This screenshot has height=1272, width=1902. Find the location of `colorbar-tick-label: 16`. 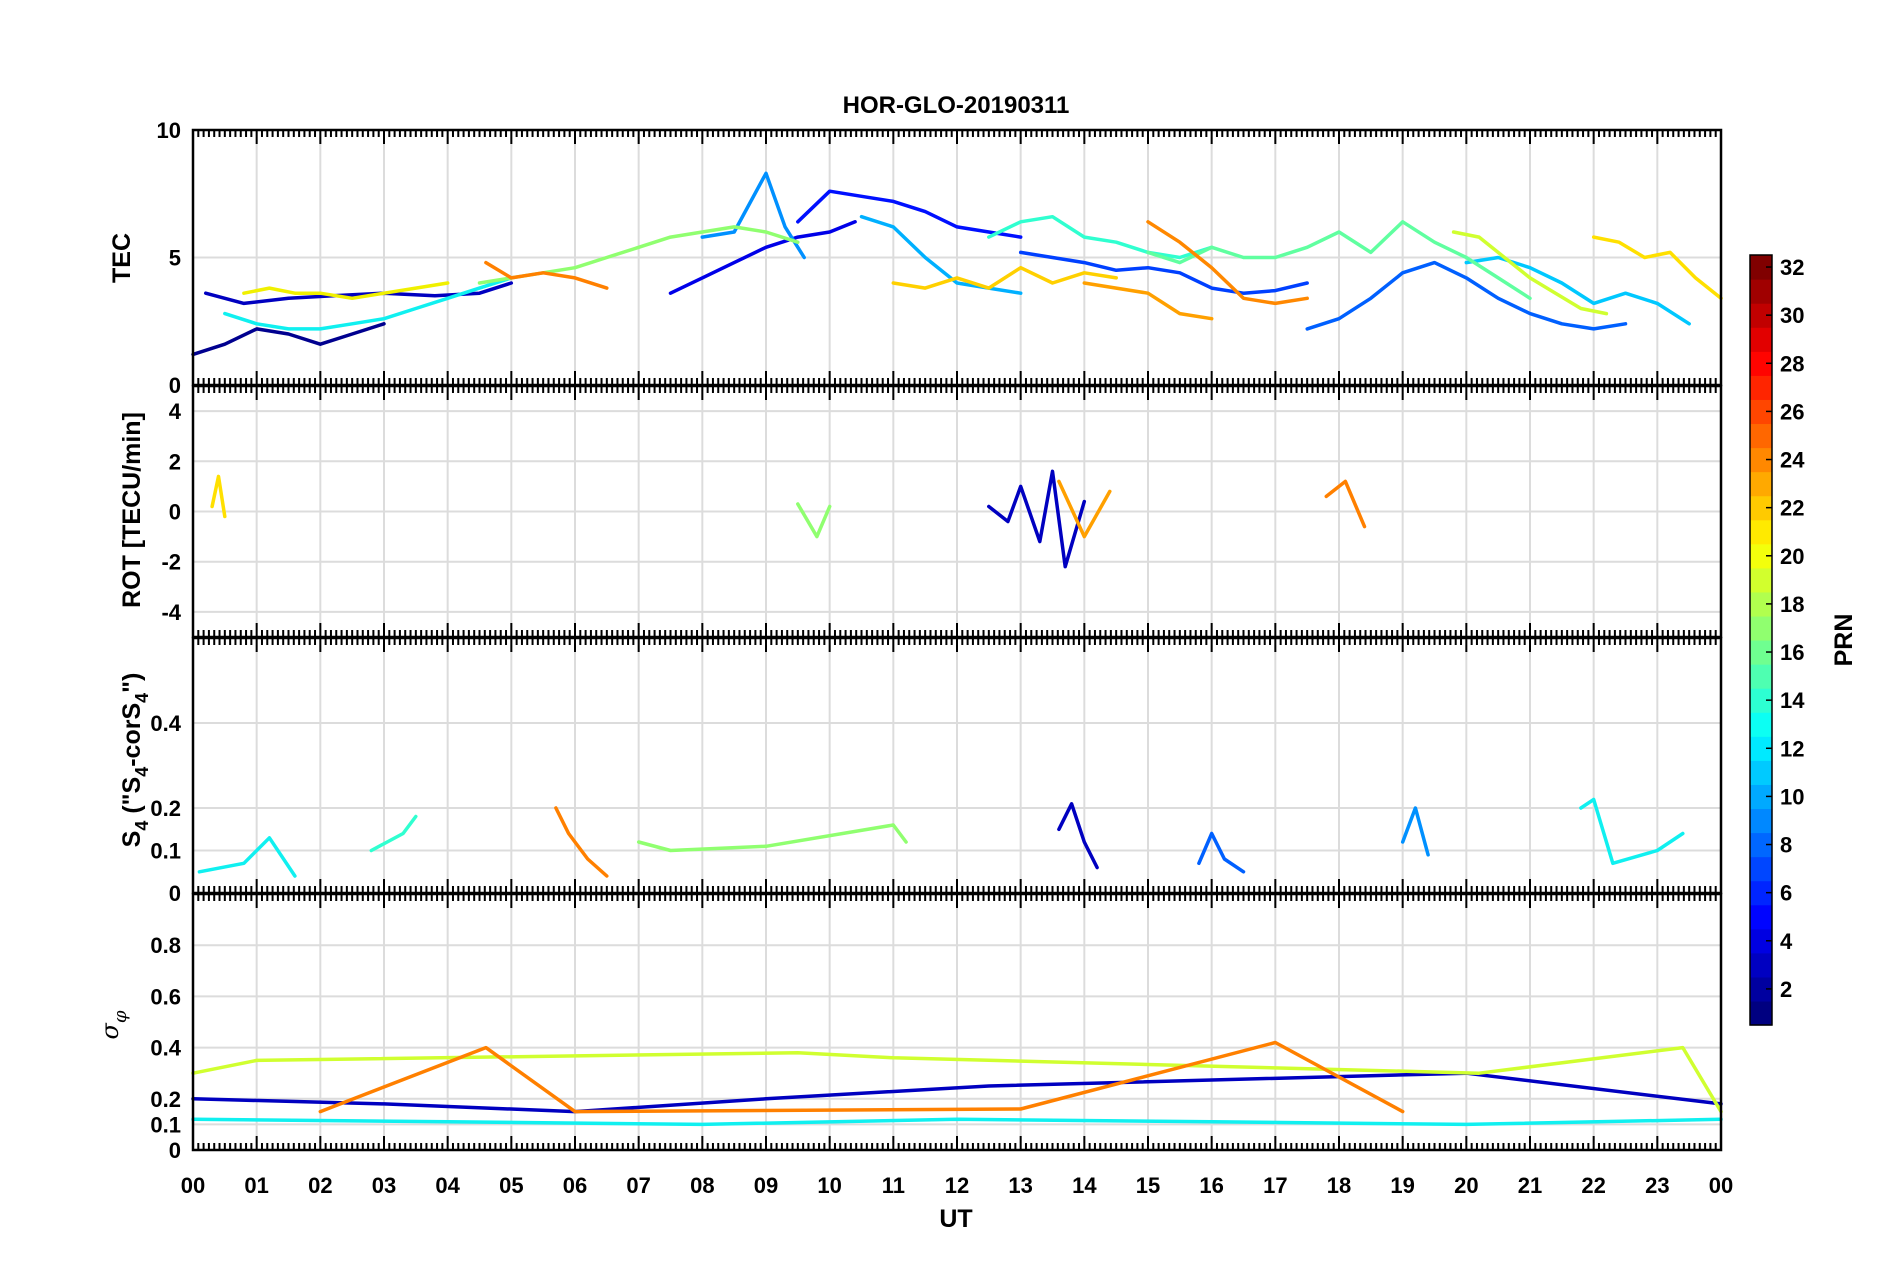

colorbar-tick-label: 16 is located at coordinates (1792, 652).